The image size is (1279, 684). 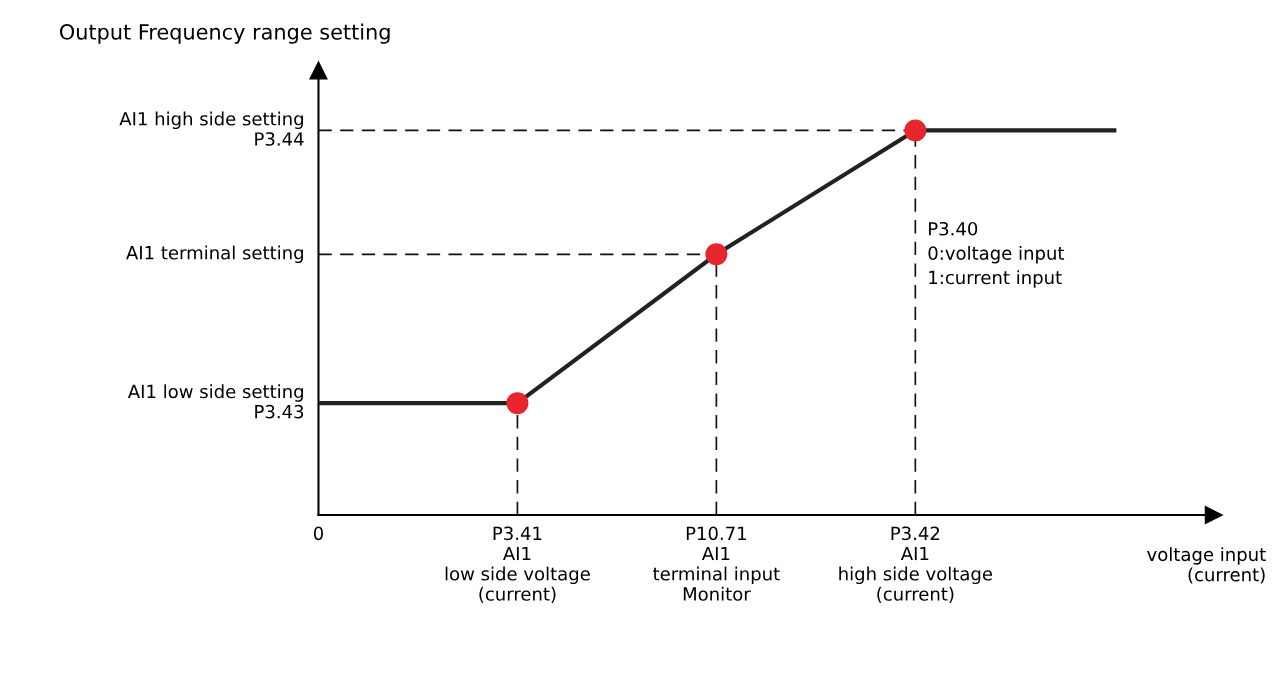 I want to click on y-axis-title: Output Frequency range setting, so click(x=225, y=33).